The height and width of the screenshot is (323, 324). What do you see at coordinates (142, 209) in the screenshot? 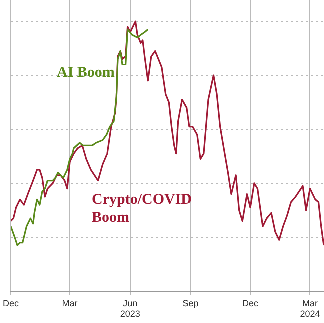
I see `series-label: Crypto/COVID Boom` at bounding box center [142, 209].